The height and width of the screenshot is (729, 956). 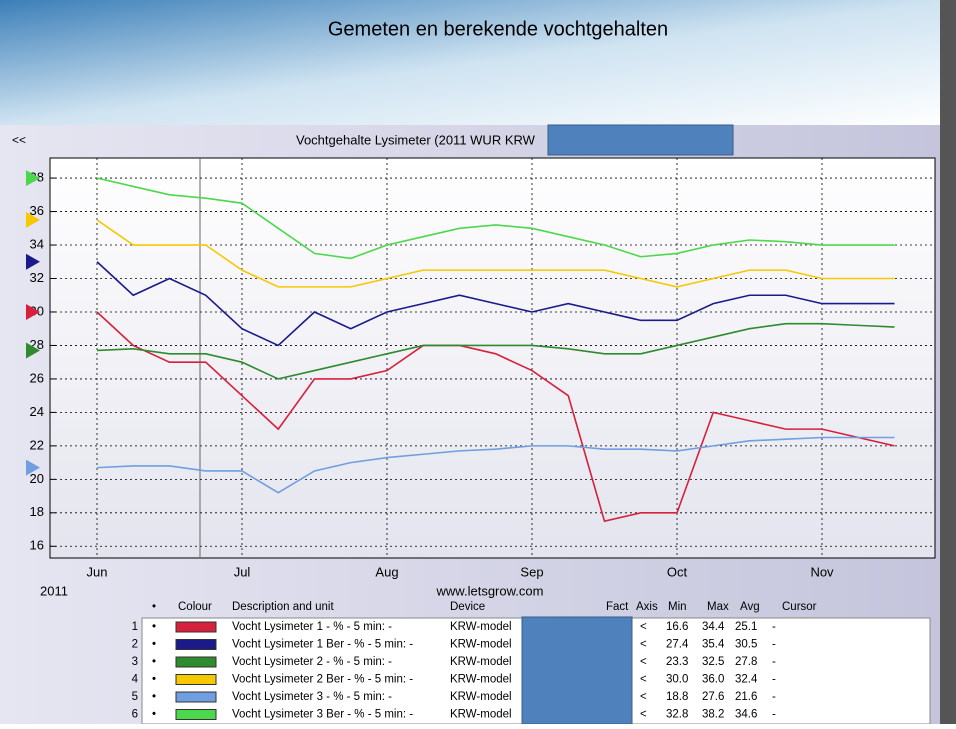 I want to click on row-min: 30.0, so click(x=677, y=680).